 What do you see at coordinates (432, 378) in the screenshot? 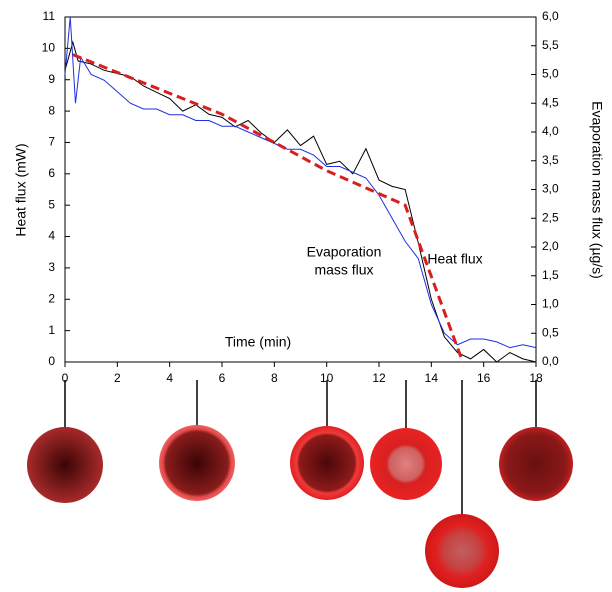
I see `x-tick-label: 14` at bounding box center [432, 378].